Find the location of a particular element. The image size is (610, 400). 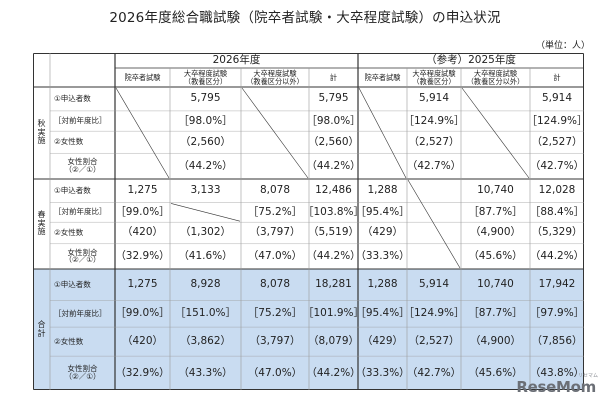

text-line: 秋 is located at coordinates (41, 123).